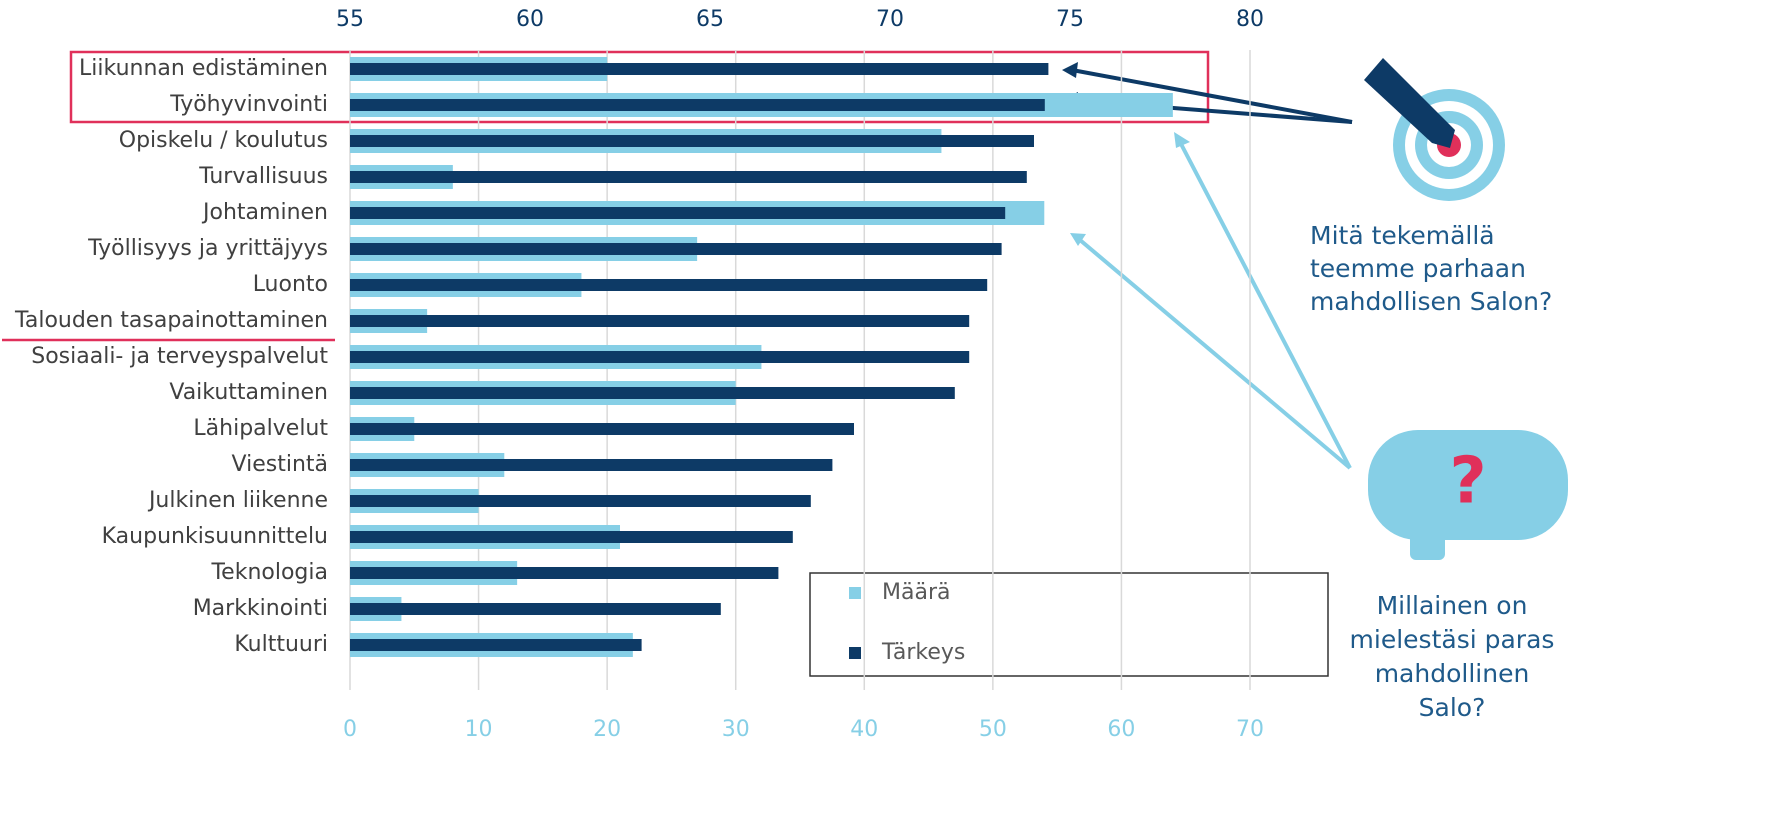 The height and width of the screenshot is (837, 1769). I want to click on speech-bubble-icon, so click(1468, 495).